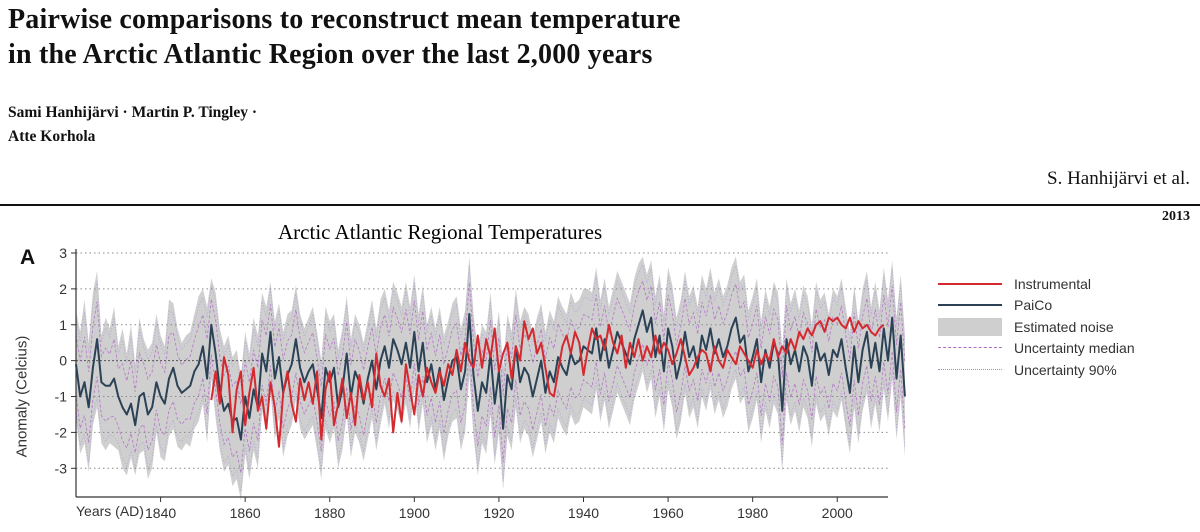  What do you see at coordinates (752, 513) in the screenshot?
I see `x-tick-label-1980: 1980` at bounding box center [752, 513].